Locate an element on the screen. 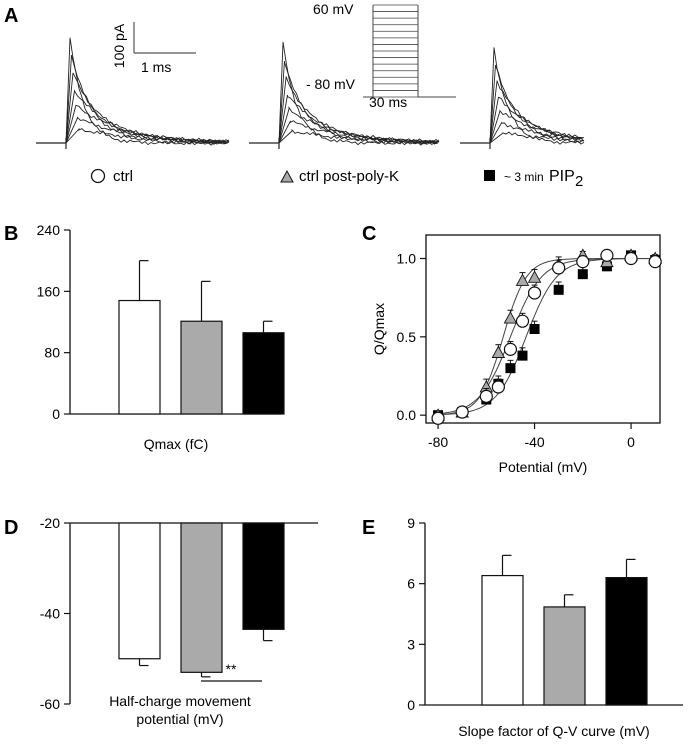  panel-letter-a: A is located at coordinates (11, 16).